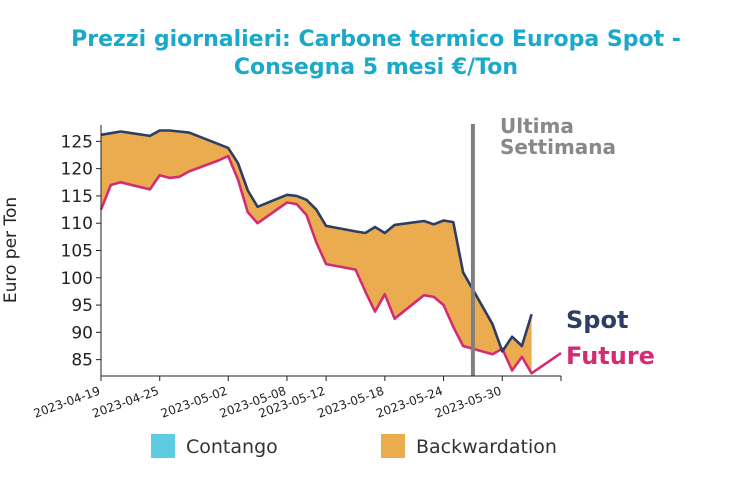 The image size is (752, 504). What do you see at coordinates (163, 446) in the screenshot?
I see `legend-contango-swatch` at bounding box center [163, 446].